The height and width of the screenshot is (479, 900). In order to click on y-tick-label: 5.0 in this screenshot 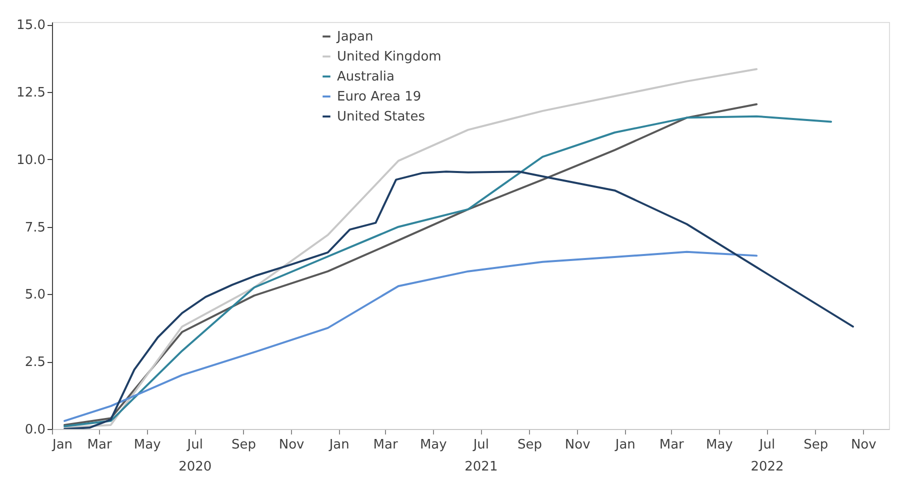, I will do `click(35, 295)`.